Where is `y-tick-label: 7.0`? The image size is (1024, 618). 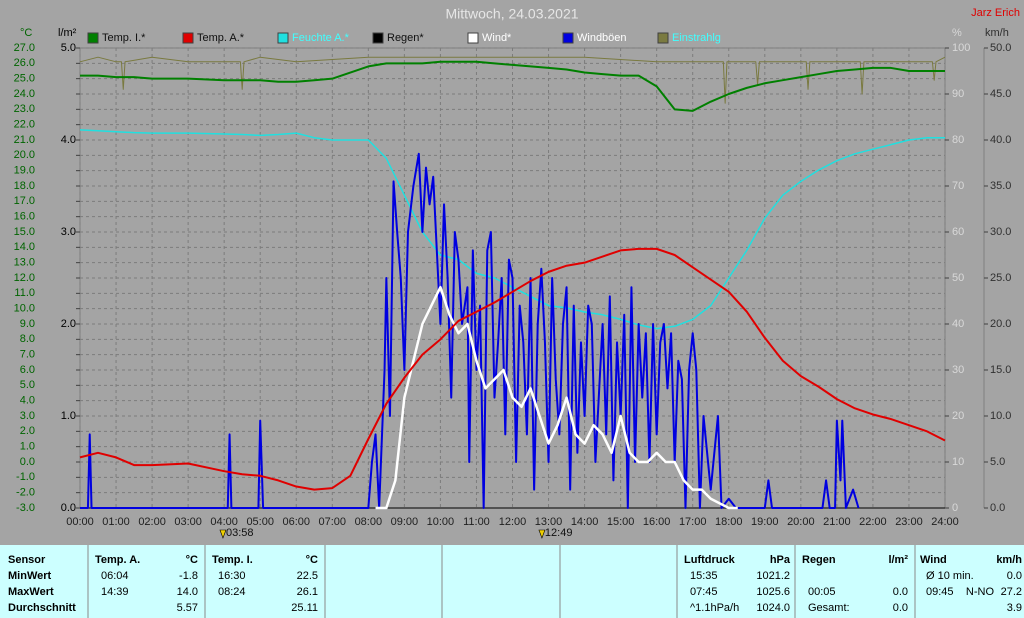
y-tick-label: 7.0 is located at coordinates (27, 355).